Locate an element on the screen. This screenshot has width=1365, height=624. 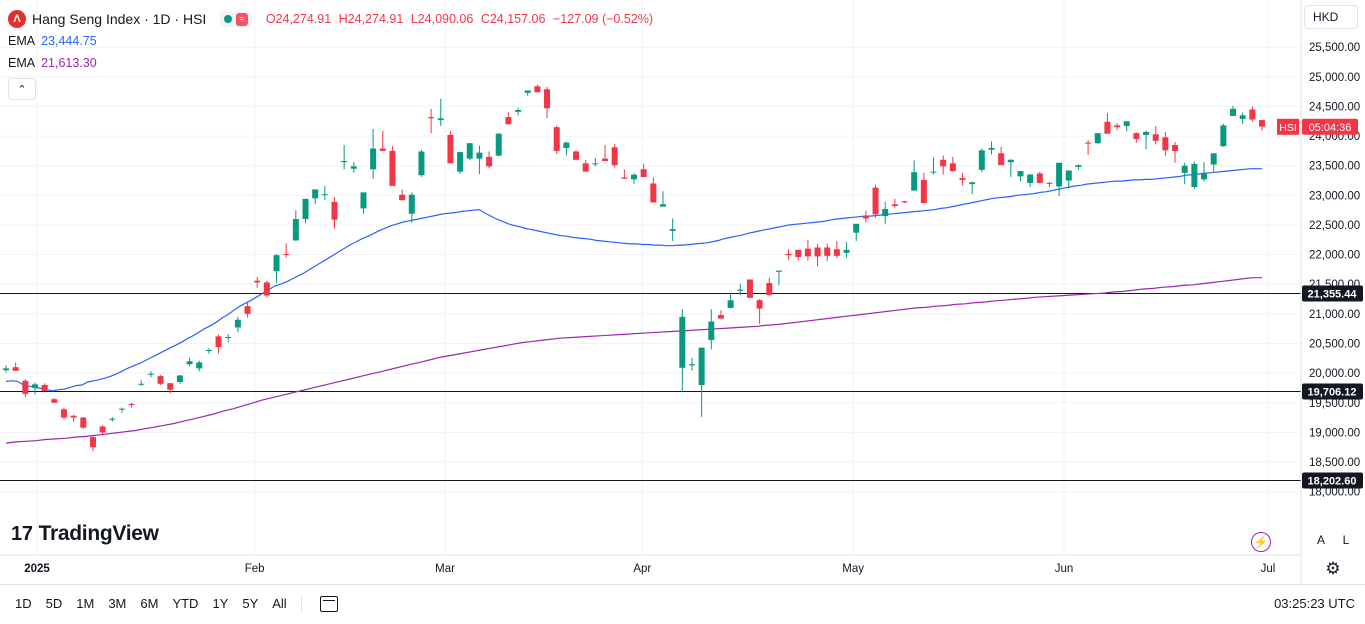
lightning-icon: ⚡ is located at coordinates (1261, 542).